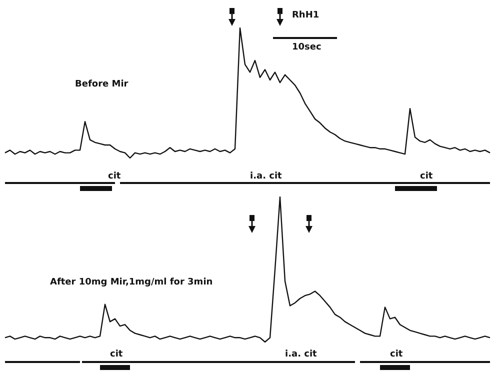 The width and height of the screenshot is (498, 374). Describe the element at coordinates (102, 85) in the screenshot. I see `annotation: Before Mir` at that location.